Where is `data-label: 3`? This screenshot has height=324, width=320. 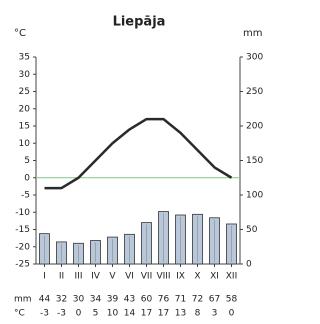 data-label: 3 is located at coordinates (215, 314).